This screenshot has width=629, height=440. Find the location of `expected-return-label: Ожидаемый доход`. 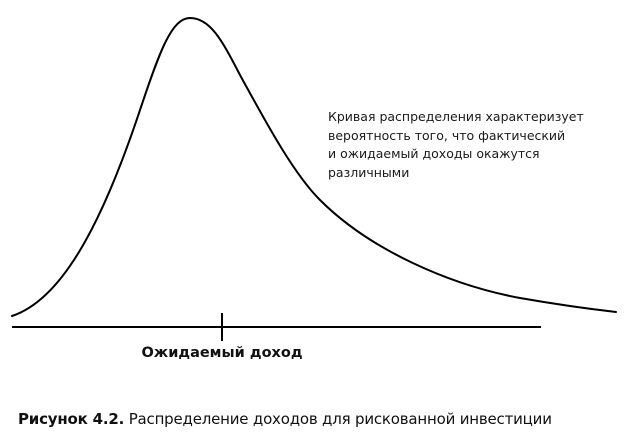

expected-return-label: Ожидаемый доход is located at coordinates (222, 353).